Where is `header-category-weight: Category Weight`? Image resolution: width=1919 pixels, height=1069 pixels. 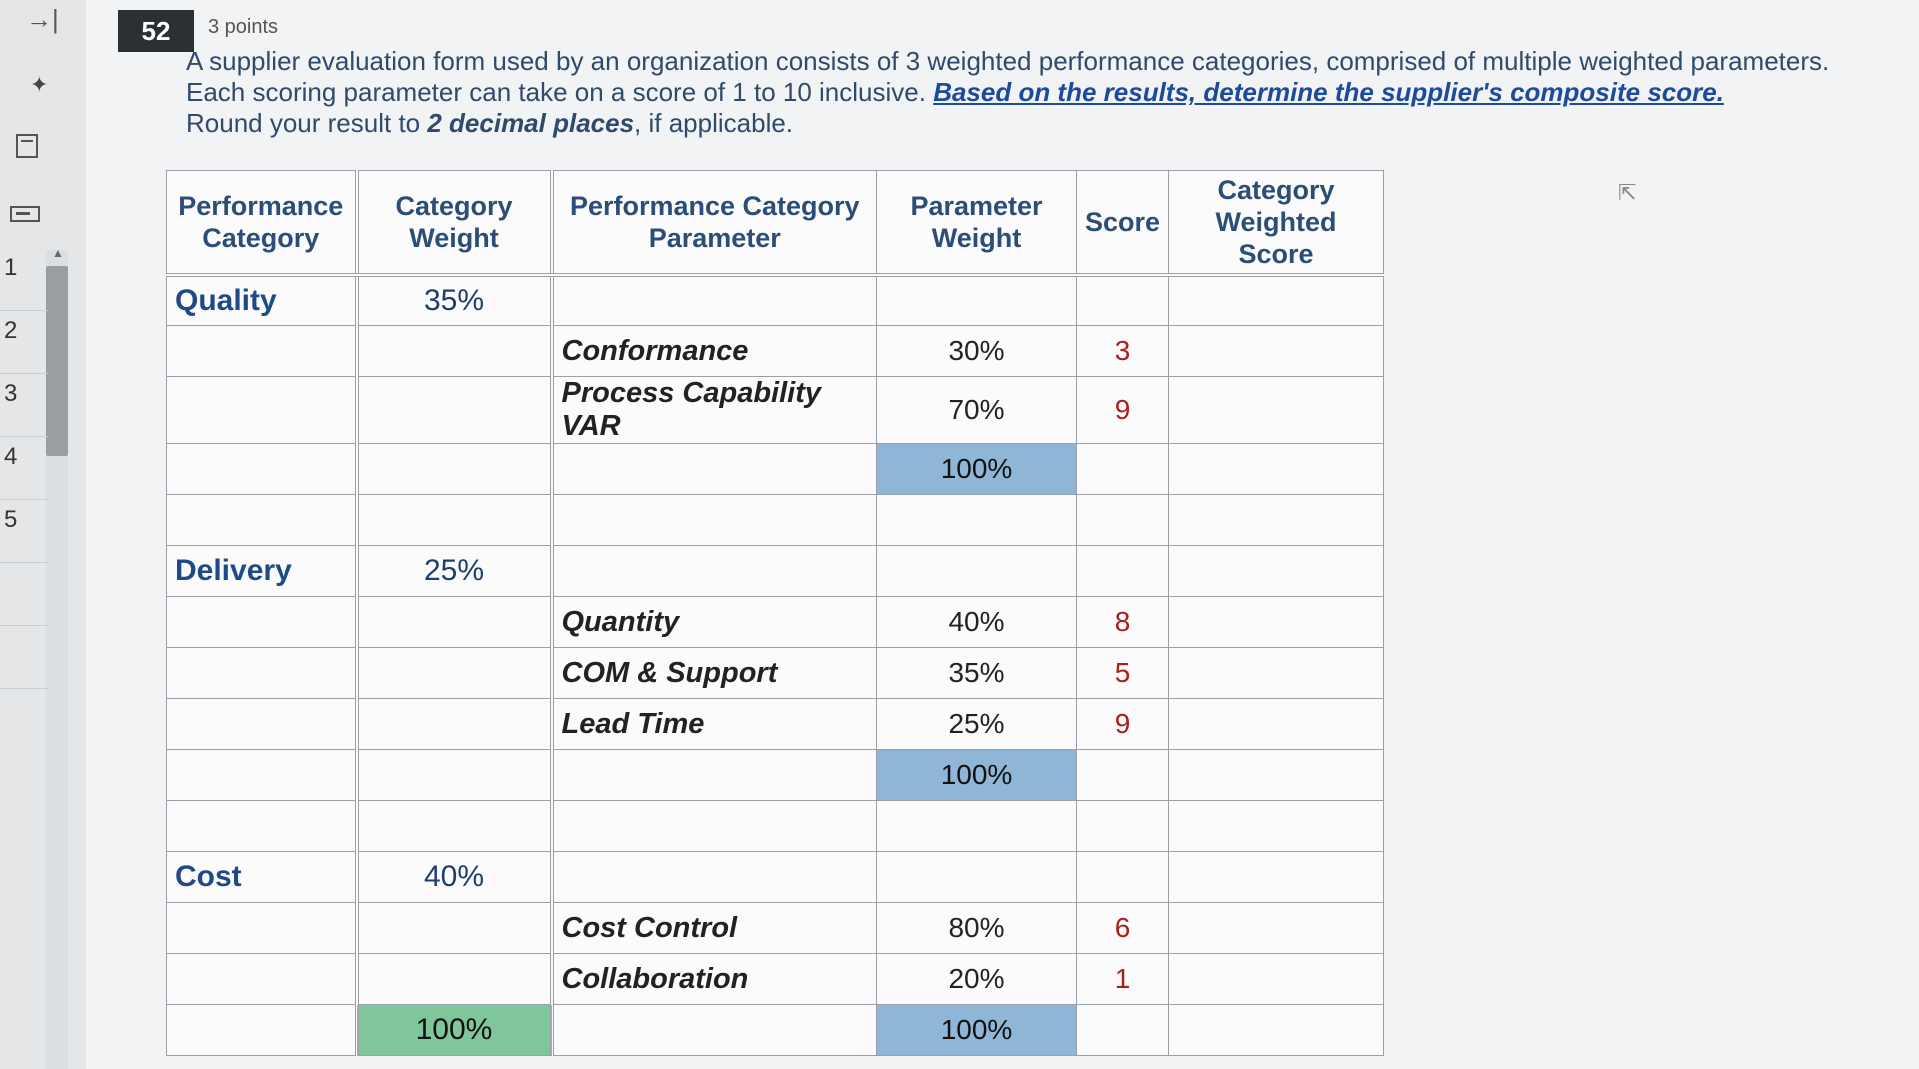 header-category-weight: Category Weight is located at coordinates (453, 223).